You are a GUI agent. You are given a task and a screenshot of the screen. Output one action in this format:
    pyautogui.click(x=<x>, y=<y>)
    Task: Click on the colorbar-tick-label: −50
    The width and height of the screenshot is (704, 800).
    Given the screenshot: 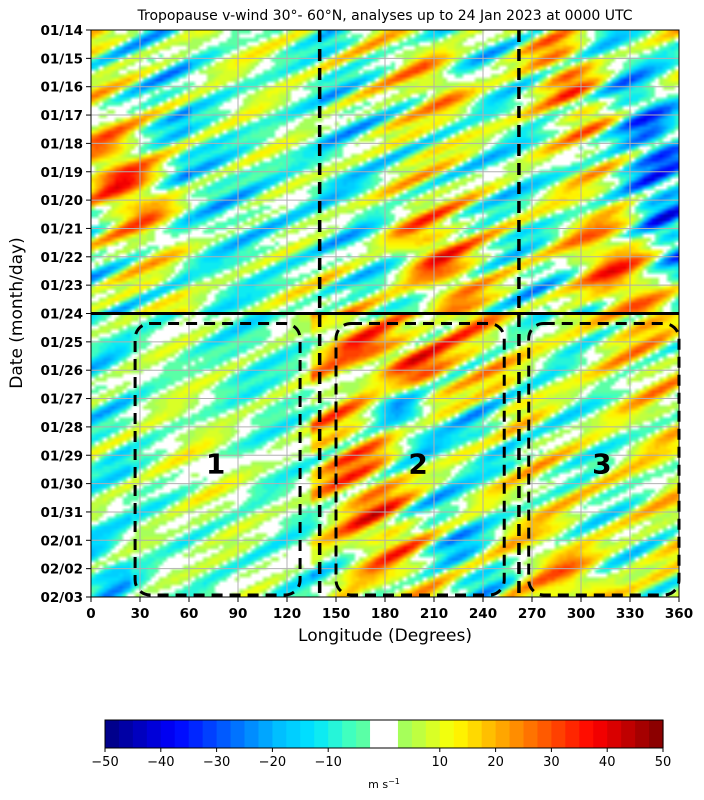 What is the action you would take?
    pyautogui.click(x=104, y=762)
    